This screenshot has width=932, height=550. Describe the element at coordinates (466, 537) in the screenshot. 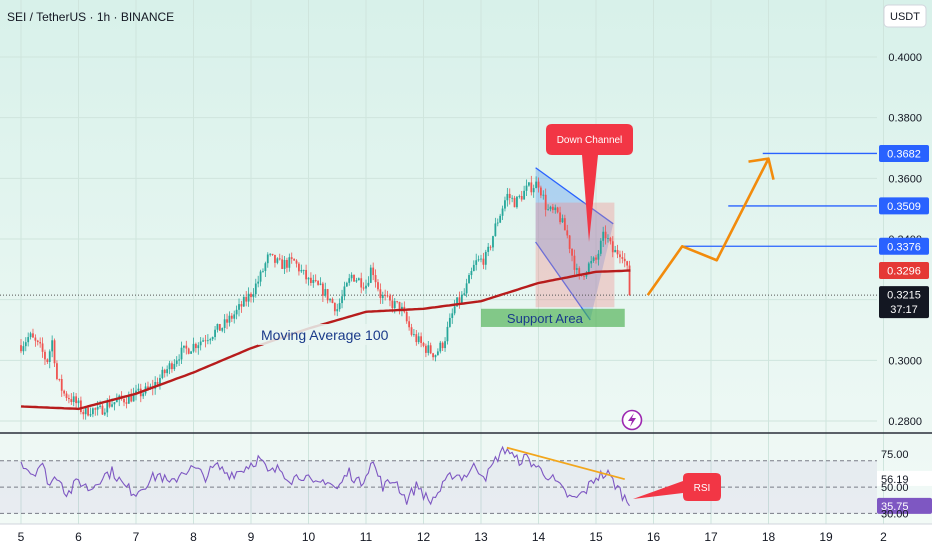

I see `time-axis` at that location.